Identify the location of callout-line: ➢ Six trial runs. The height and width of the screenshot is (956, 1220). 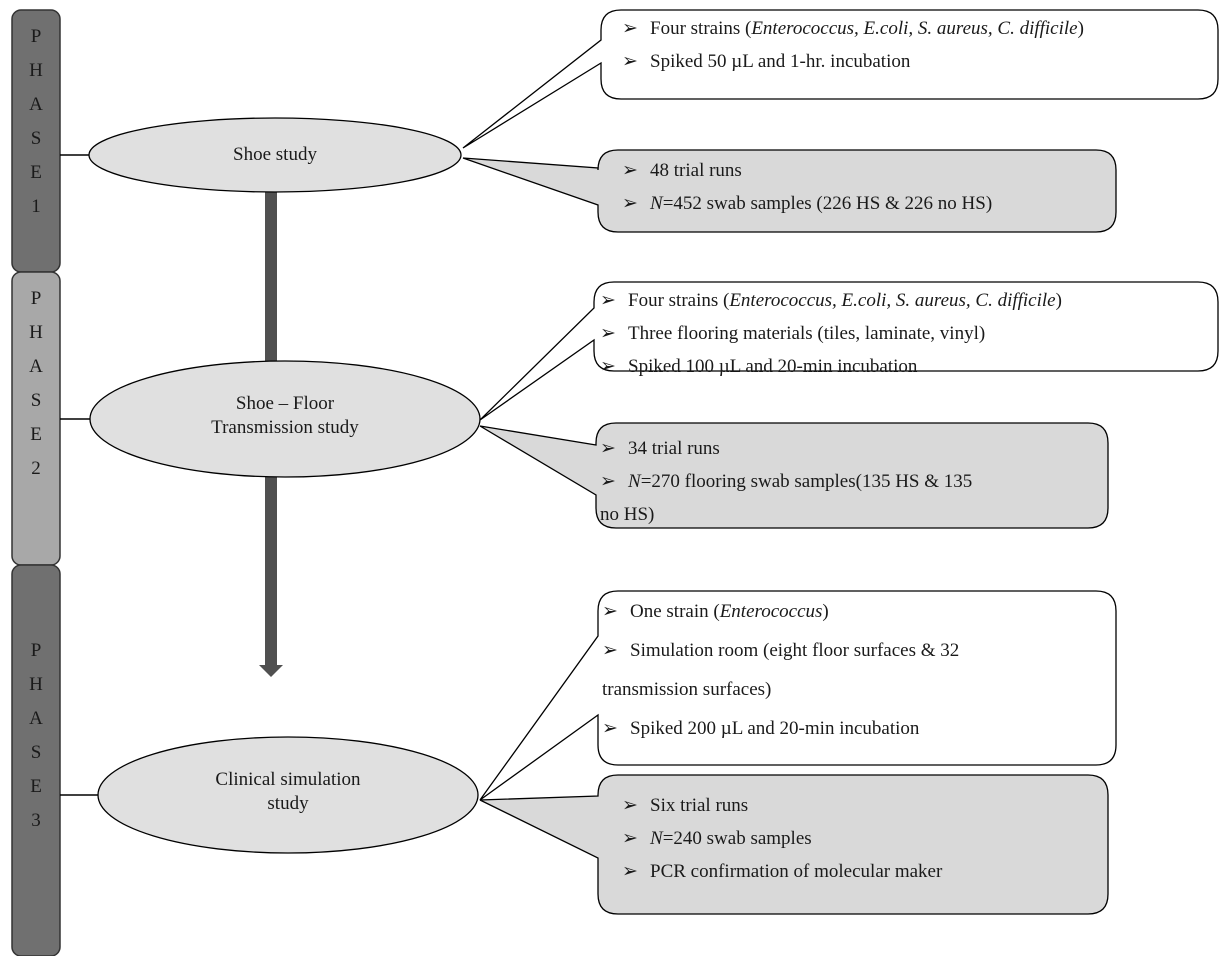
(782, 811).